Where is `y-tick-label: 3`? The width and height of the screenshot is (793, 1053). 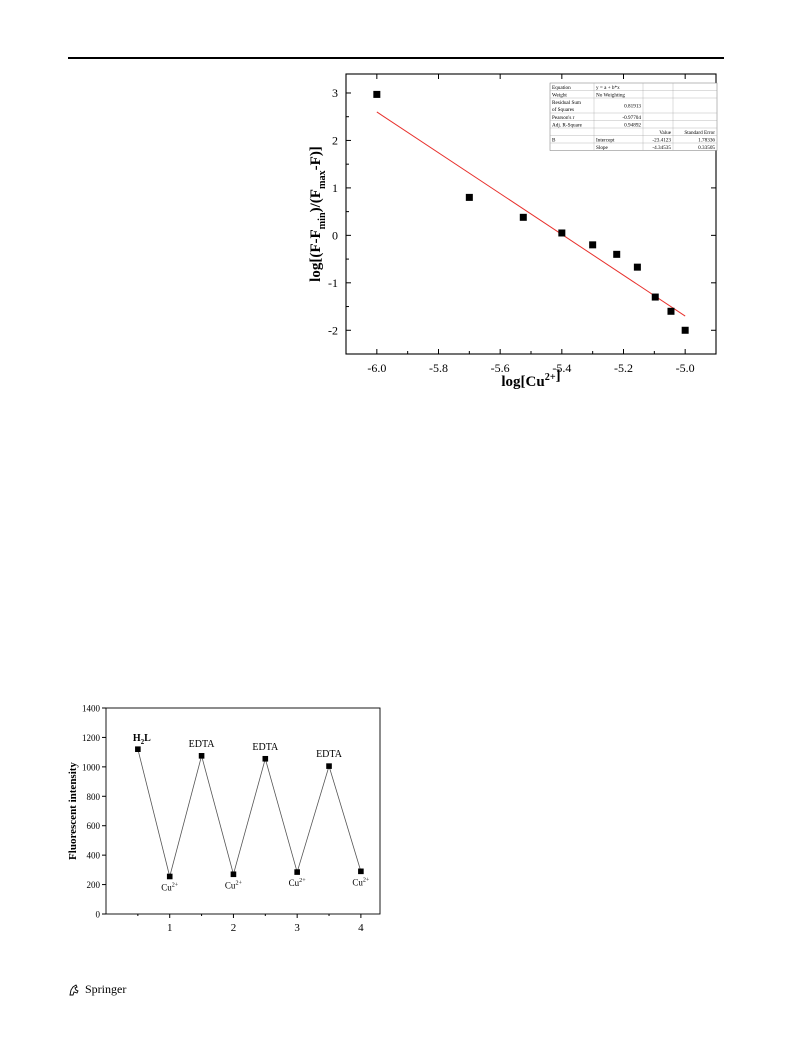 y-tick-label: 3 is located at coordinates (335, 93).